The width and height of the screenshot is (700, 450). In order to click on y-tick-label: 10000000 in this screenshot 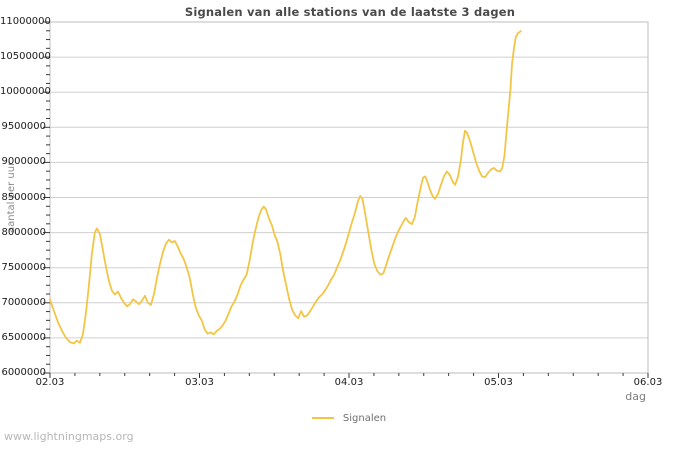, I will do `click(25, 92)`.